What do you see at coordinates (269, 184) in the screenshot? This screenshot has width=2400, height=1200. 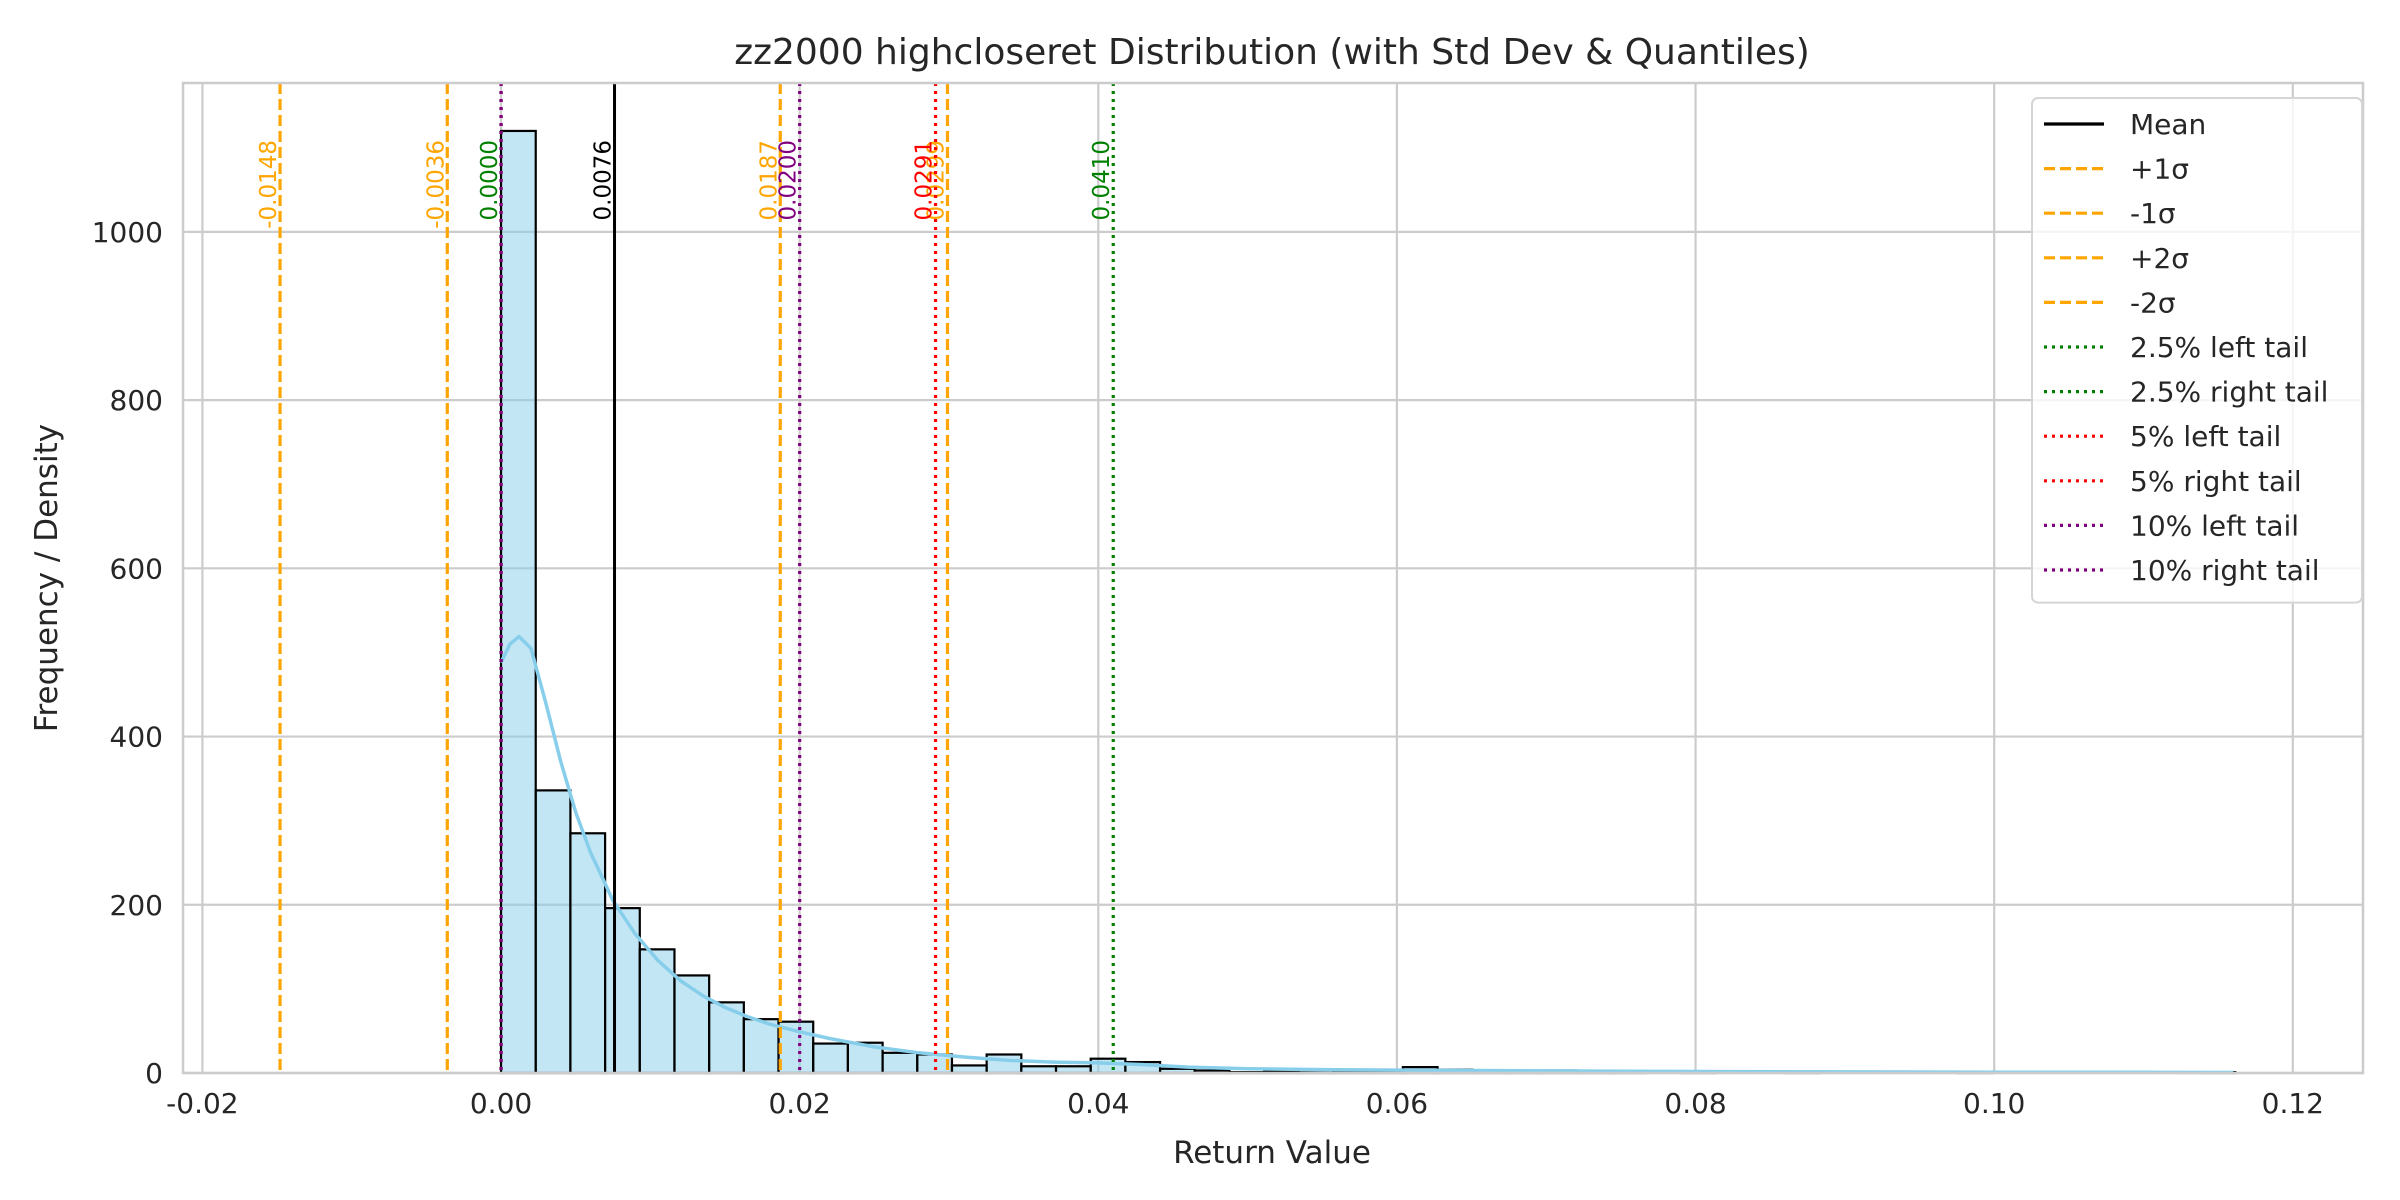 I see `vline-value-label: -0.0148` at bounding box center [269, 184].